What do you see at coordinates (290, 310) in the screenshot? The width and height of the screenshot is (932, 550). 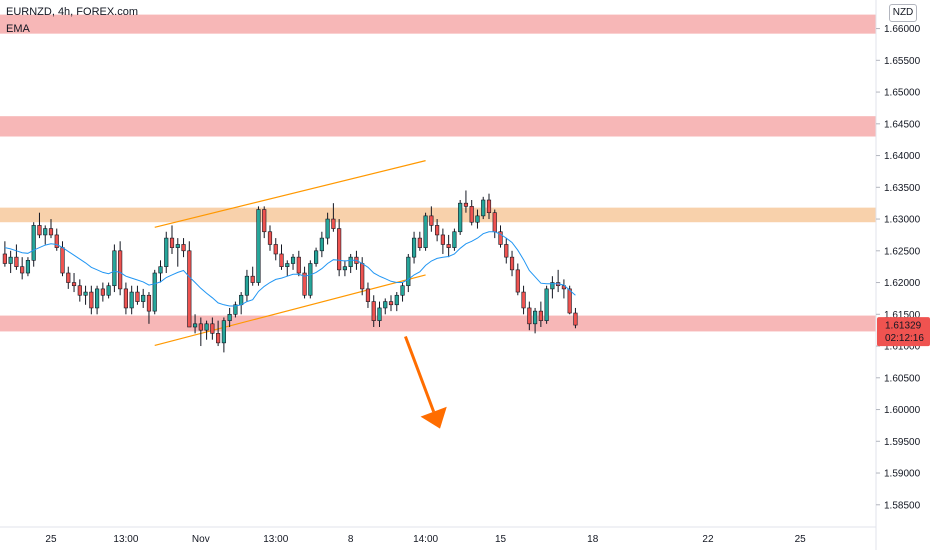 I see `channel-line` at bounding box center [290, 310].